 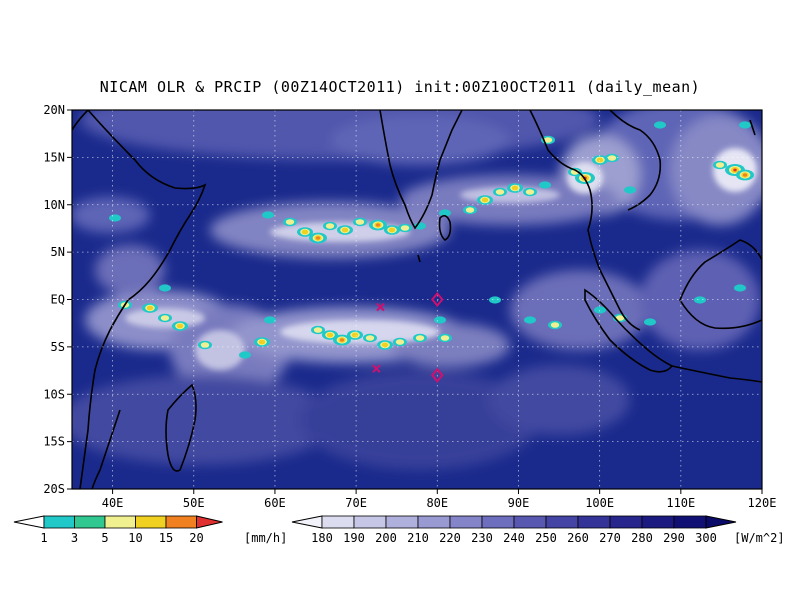 I want to click on coastline-indochina, so click(x=635, y=160).